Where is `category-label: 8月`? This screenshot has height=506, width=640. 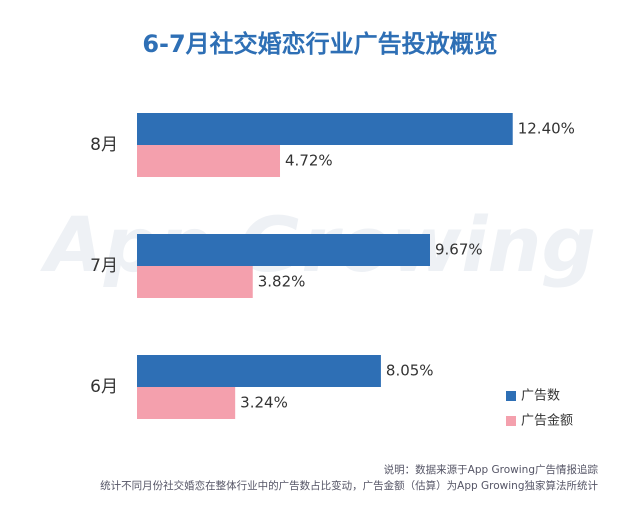
category-label: 8月 is located at coordinates (104, 145).